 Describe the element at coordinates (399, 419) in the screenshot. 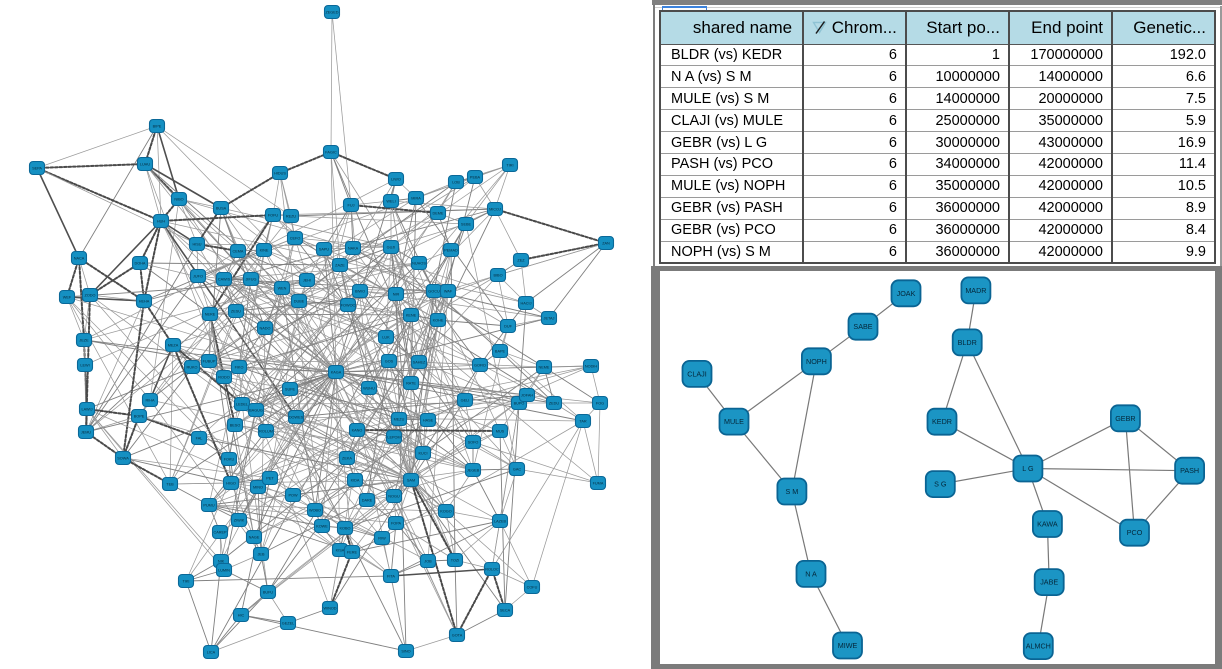

I see `svg-text: MEZU` at that location.